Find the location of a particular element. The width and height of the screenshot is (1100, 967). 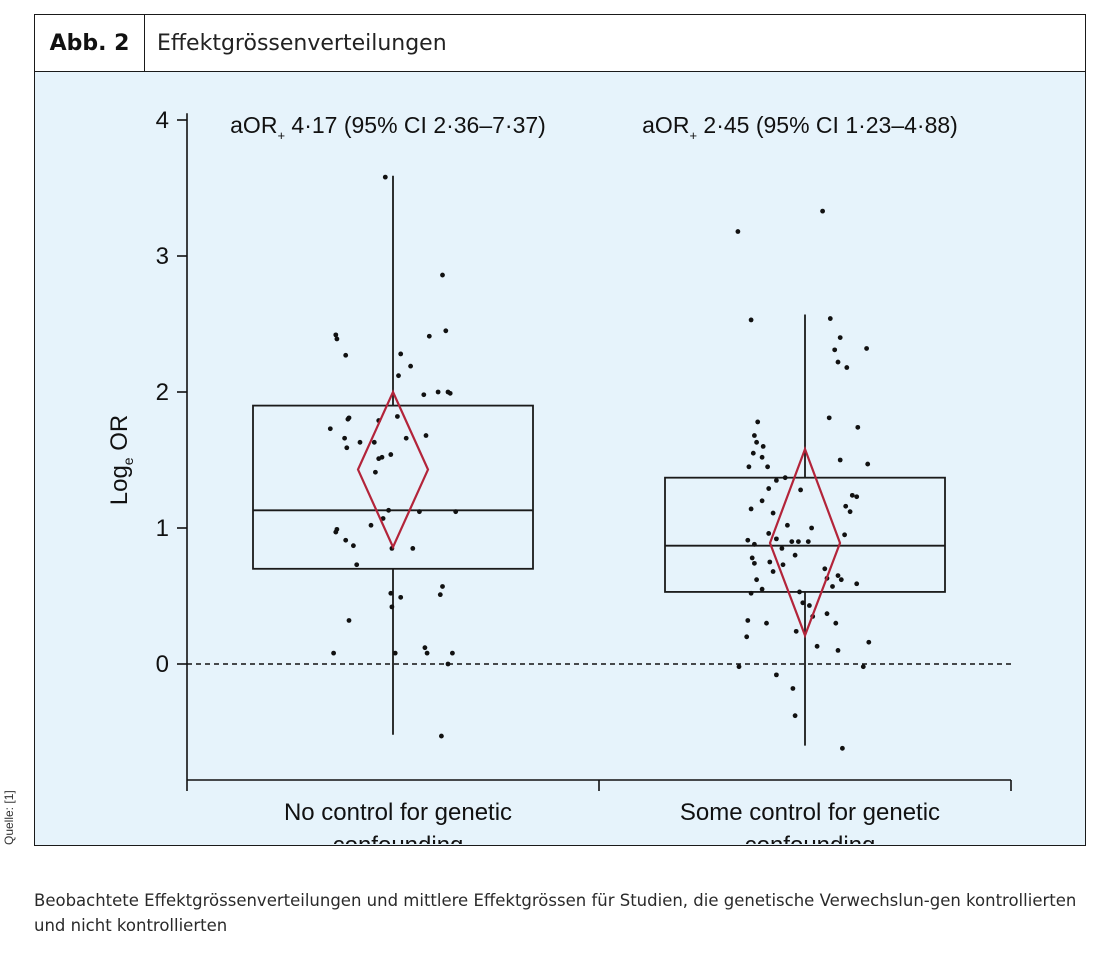

annotation-value: 4·17 (95% CI 2·36–7·37) is located at coordinates (415, 125).